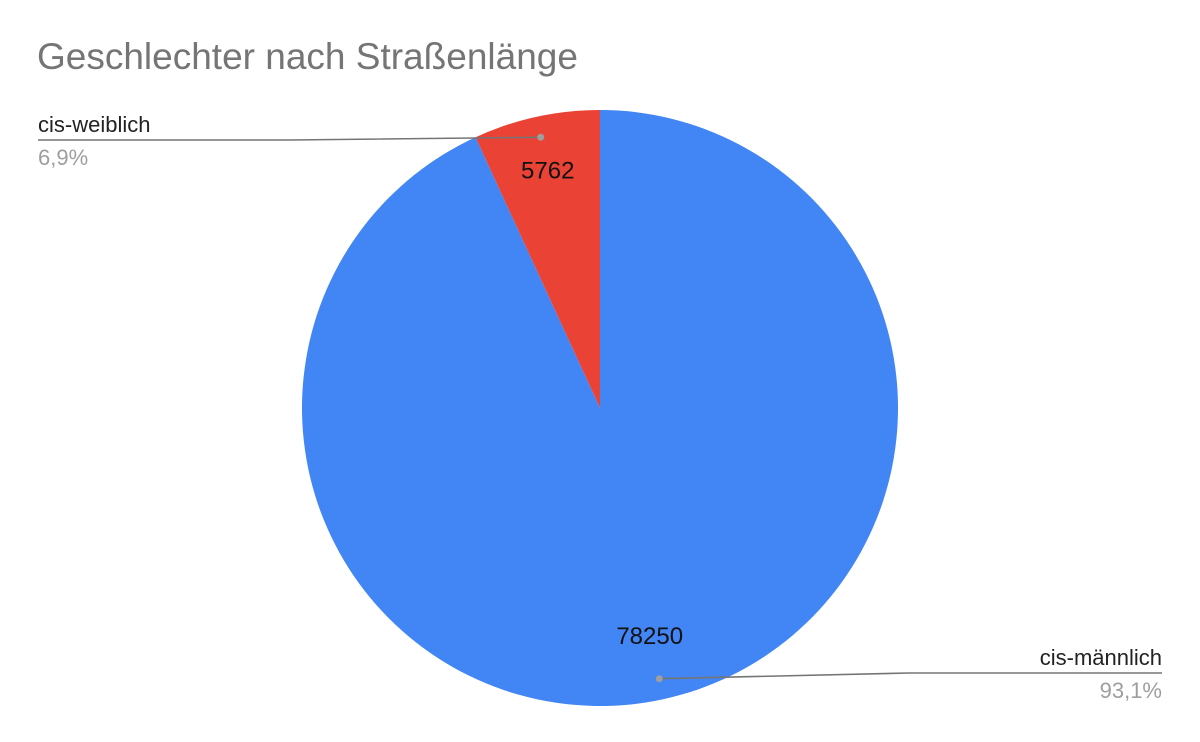 The width and height of the screenshot is (1200, 742). What do you see at coordinates (307, 56) in the screenshot?
I see `chart-title: Geschlechter nach Straßenlänge` at bounding box center [307, 56].